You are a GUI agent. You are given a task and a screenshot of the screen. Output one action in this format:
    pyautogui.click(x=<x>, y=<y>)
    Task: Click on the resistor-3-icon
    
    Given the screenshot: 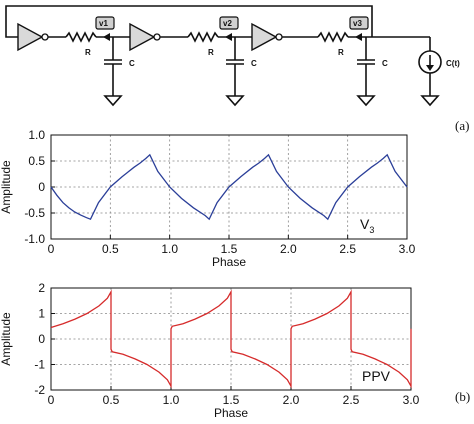 What is the action you would take?
    pyautogui.click(x=333, y=37)
    